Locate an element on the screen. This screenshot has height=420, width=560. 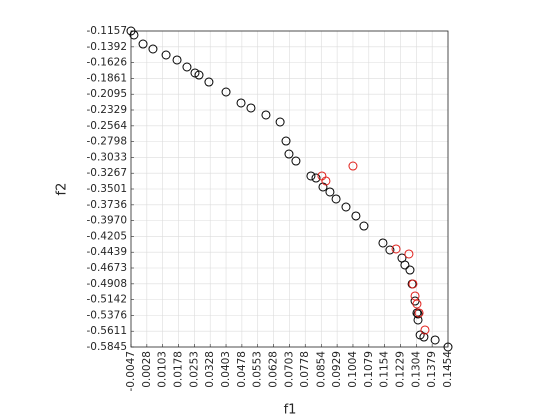
x-tick-label: 0.0778 is located at coordinates (305, 369).